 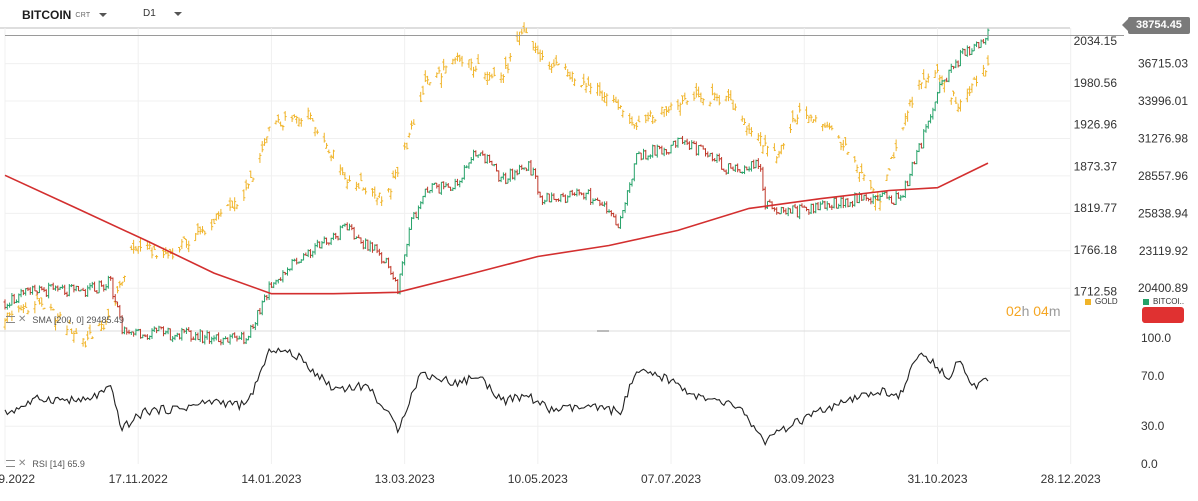 I want to click on countdown-hours-unit: h, so click(x=1025, y=311).